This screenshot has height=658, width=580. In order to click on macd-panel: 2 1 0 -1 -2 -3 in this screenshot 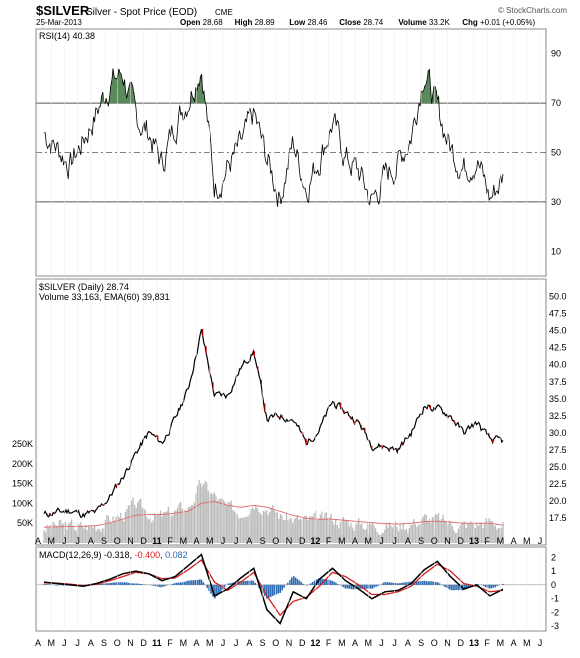, I will do `click(297, 591)`.